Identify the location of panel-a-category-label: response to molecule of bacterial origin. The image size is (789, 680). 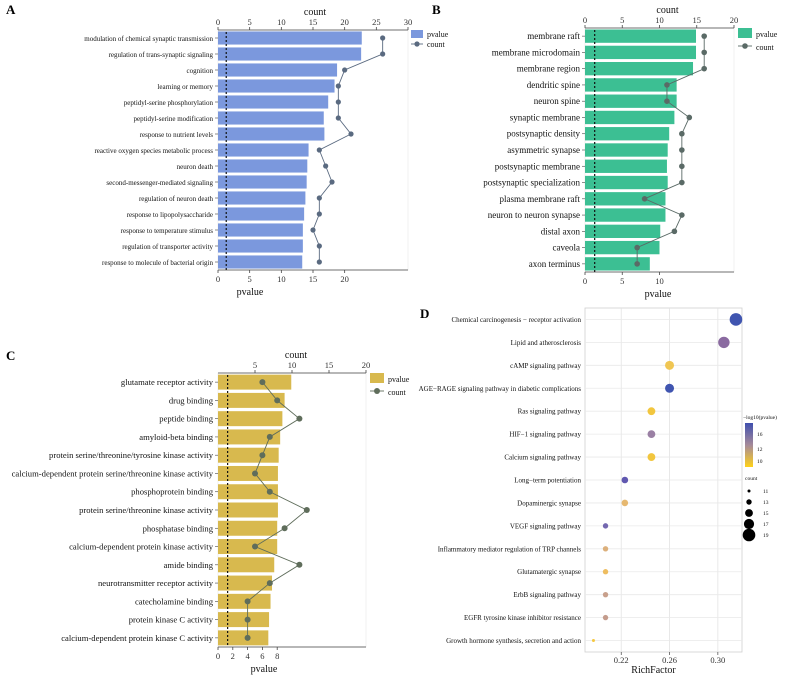
(157, 263).